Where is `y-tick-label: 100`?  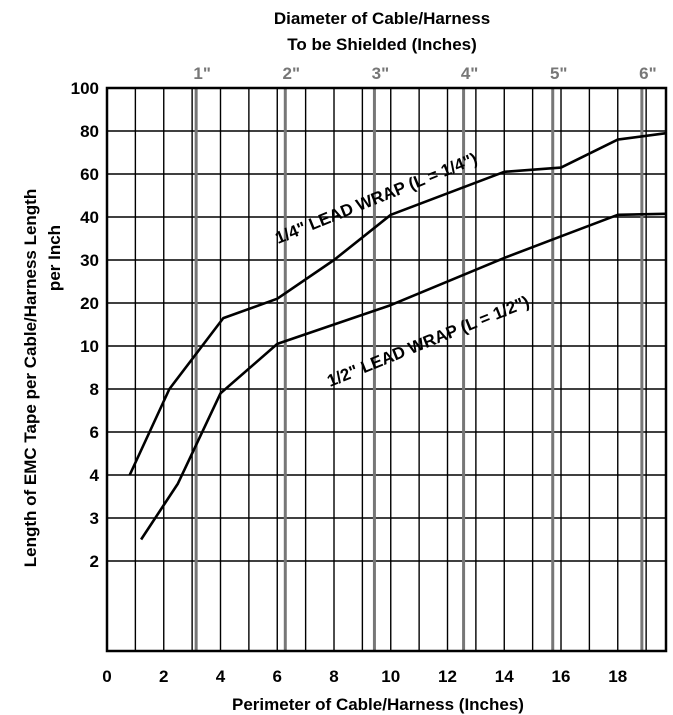
y-tick-label: 100 is located at coordinates (85, 88).